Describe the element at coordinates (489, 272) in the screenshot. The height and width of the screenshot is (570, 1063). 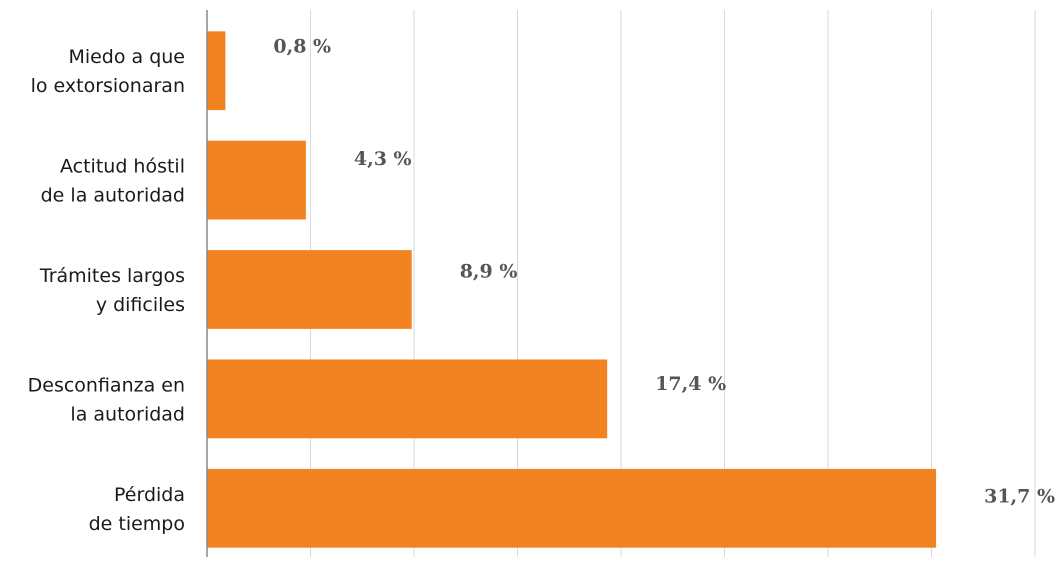
I see `value-label: 8,9 %` at that location.